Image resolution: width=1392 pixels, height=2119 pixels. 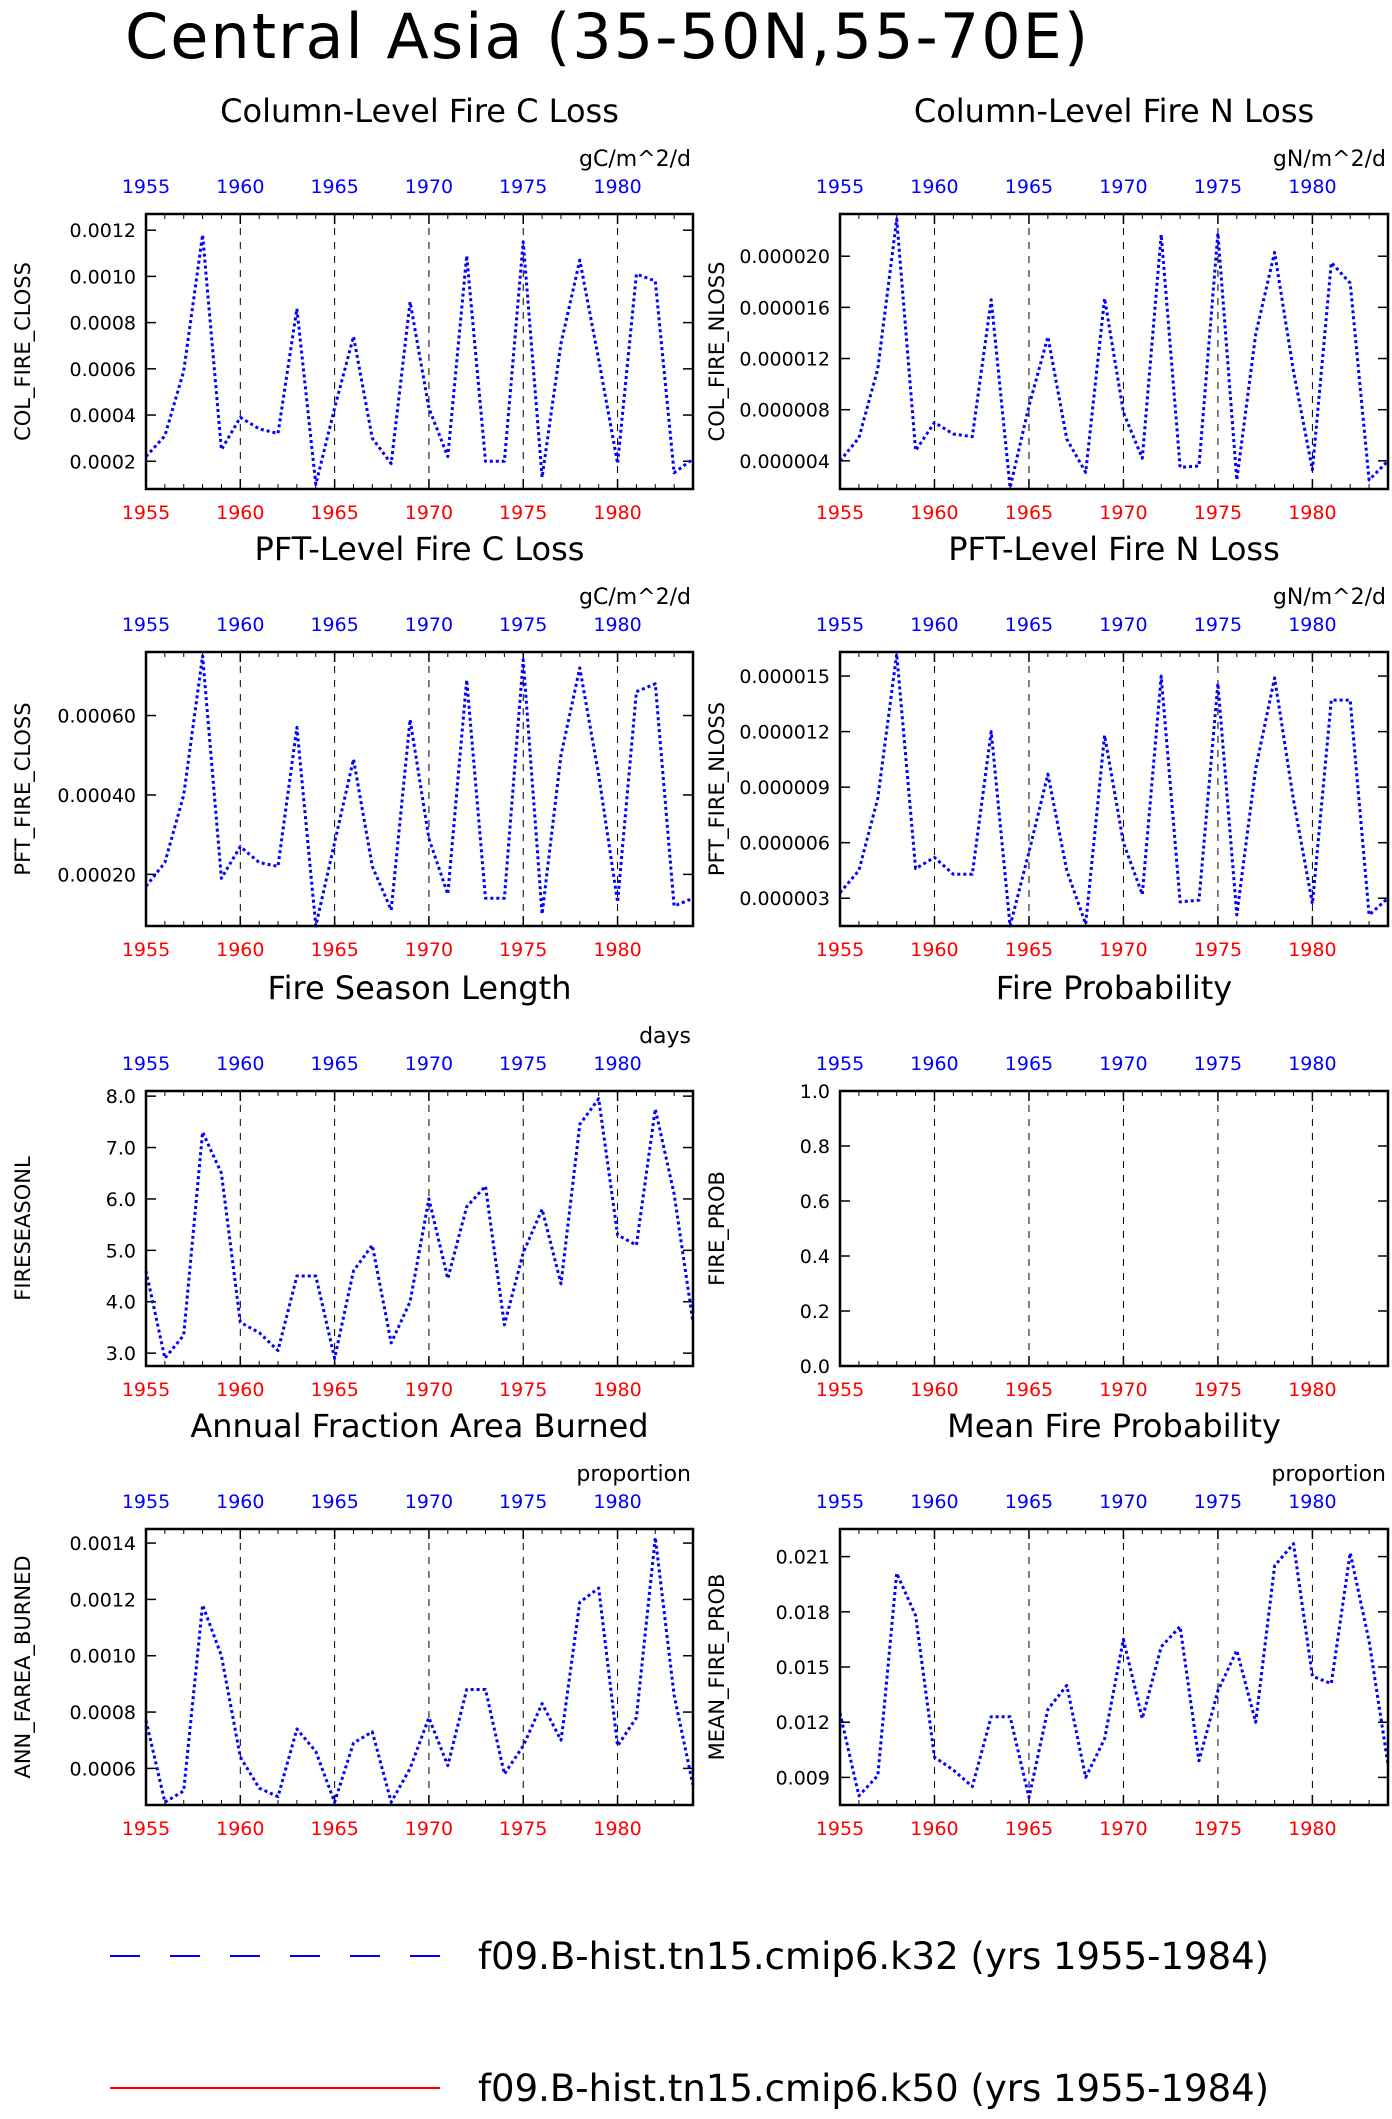 I want to click on y-tick-label: 4.0, so click(x=121, y=1303).